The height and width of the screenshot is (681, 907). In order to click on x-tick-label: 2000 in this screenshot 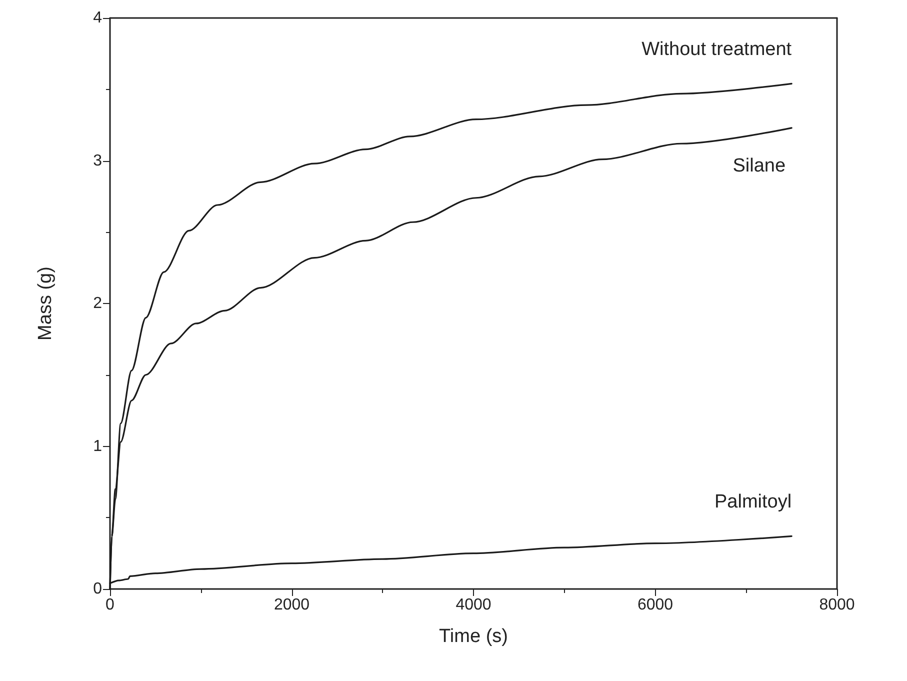, I will do `click(292, 605)`.